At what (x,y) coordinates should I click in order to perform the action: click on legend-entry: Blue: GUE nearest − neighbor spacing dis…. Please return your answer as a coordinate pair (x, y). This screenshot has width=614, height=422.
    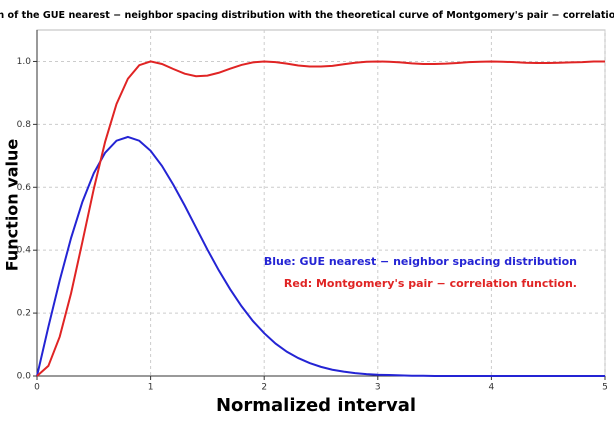
    Looking at the image, I should click on (420, 261).